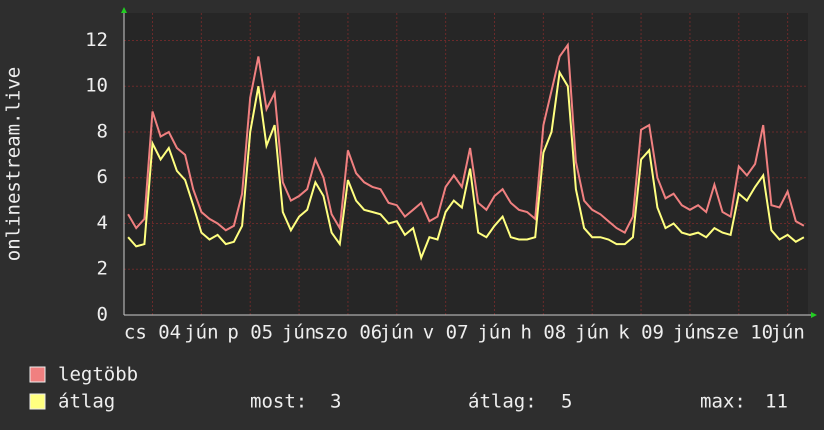 The image size is (824, 430). Describe the element at coordinates (502, 402) in the screenshot. I see `stat-label: átlag:` at that location.